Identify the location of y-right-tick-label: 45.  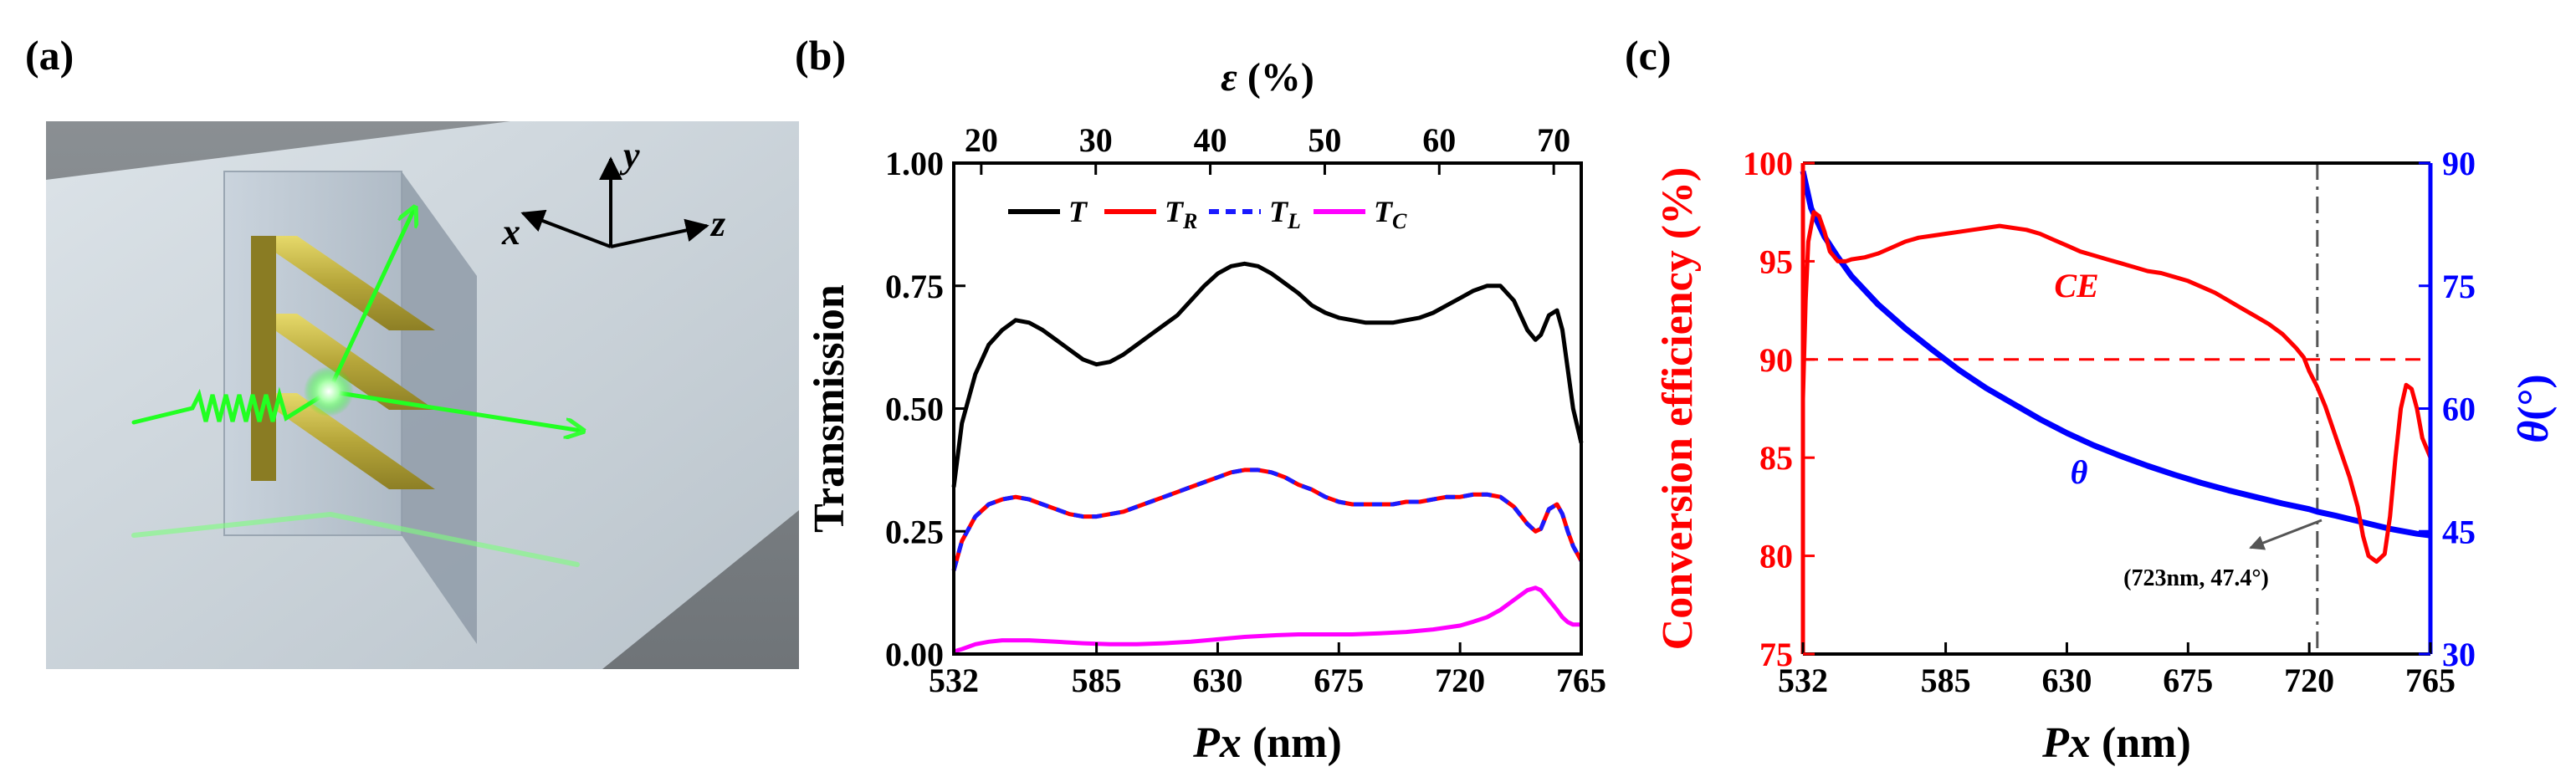
(2459, 531).